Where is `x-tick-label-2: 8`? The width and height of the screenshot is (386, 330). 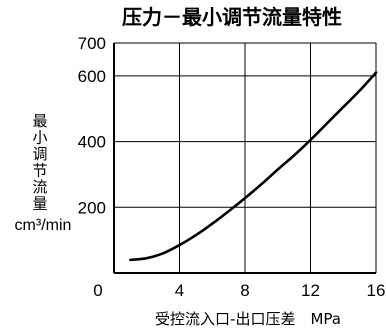
x-tick-label-2: 8 is located at coordinates (244, 290).